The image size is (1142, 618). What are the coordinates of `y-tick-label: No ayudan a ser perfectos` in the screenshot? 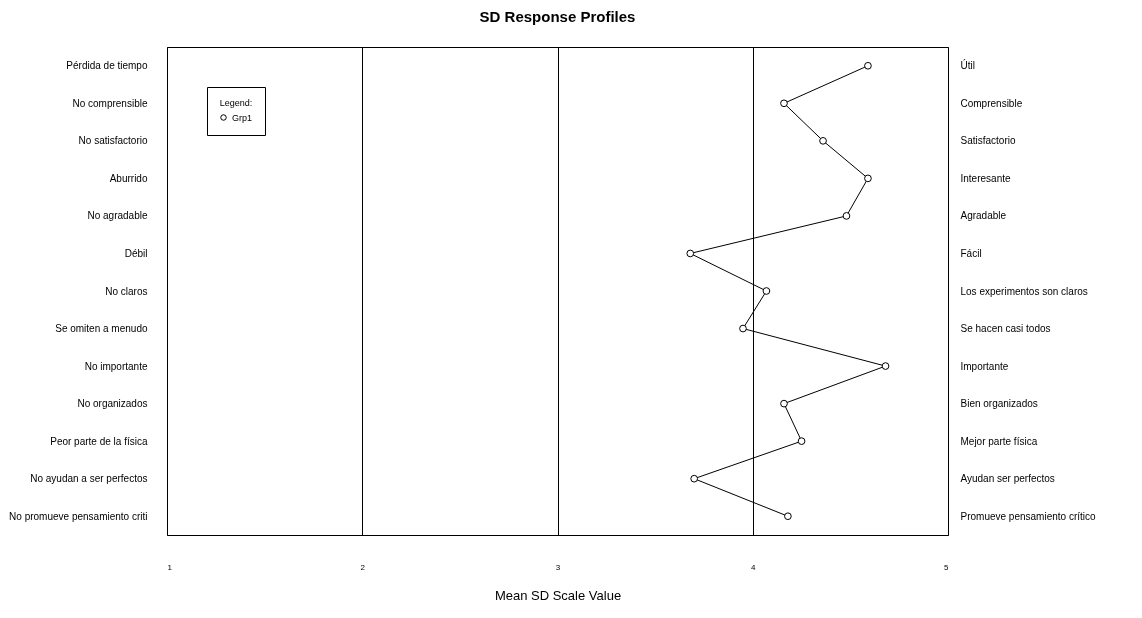 It's located at (89, 479).